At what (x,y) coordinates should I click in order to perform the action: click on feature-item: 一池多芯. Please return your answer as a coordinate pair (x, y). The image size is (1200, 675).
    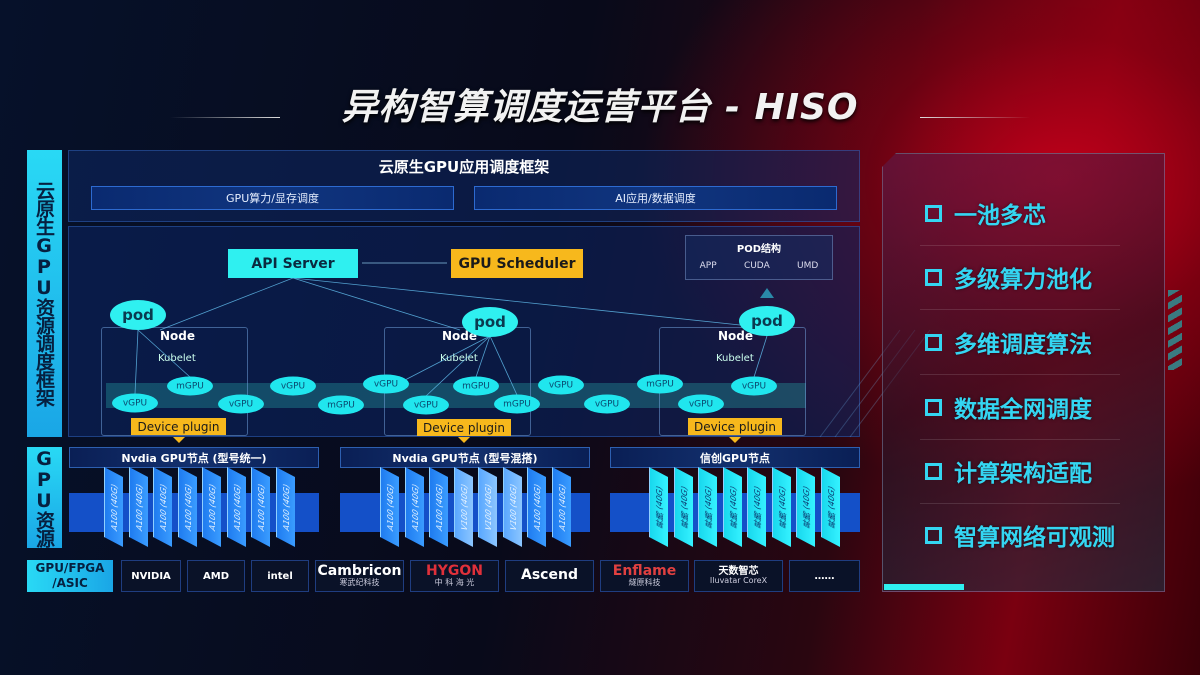
    Looking at the image, I should click on (985, 213).